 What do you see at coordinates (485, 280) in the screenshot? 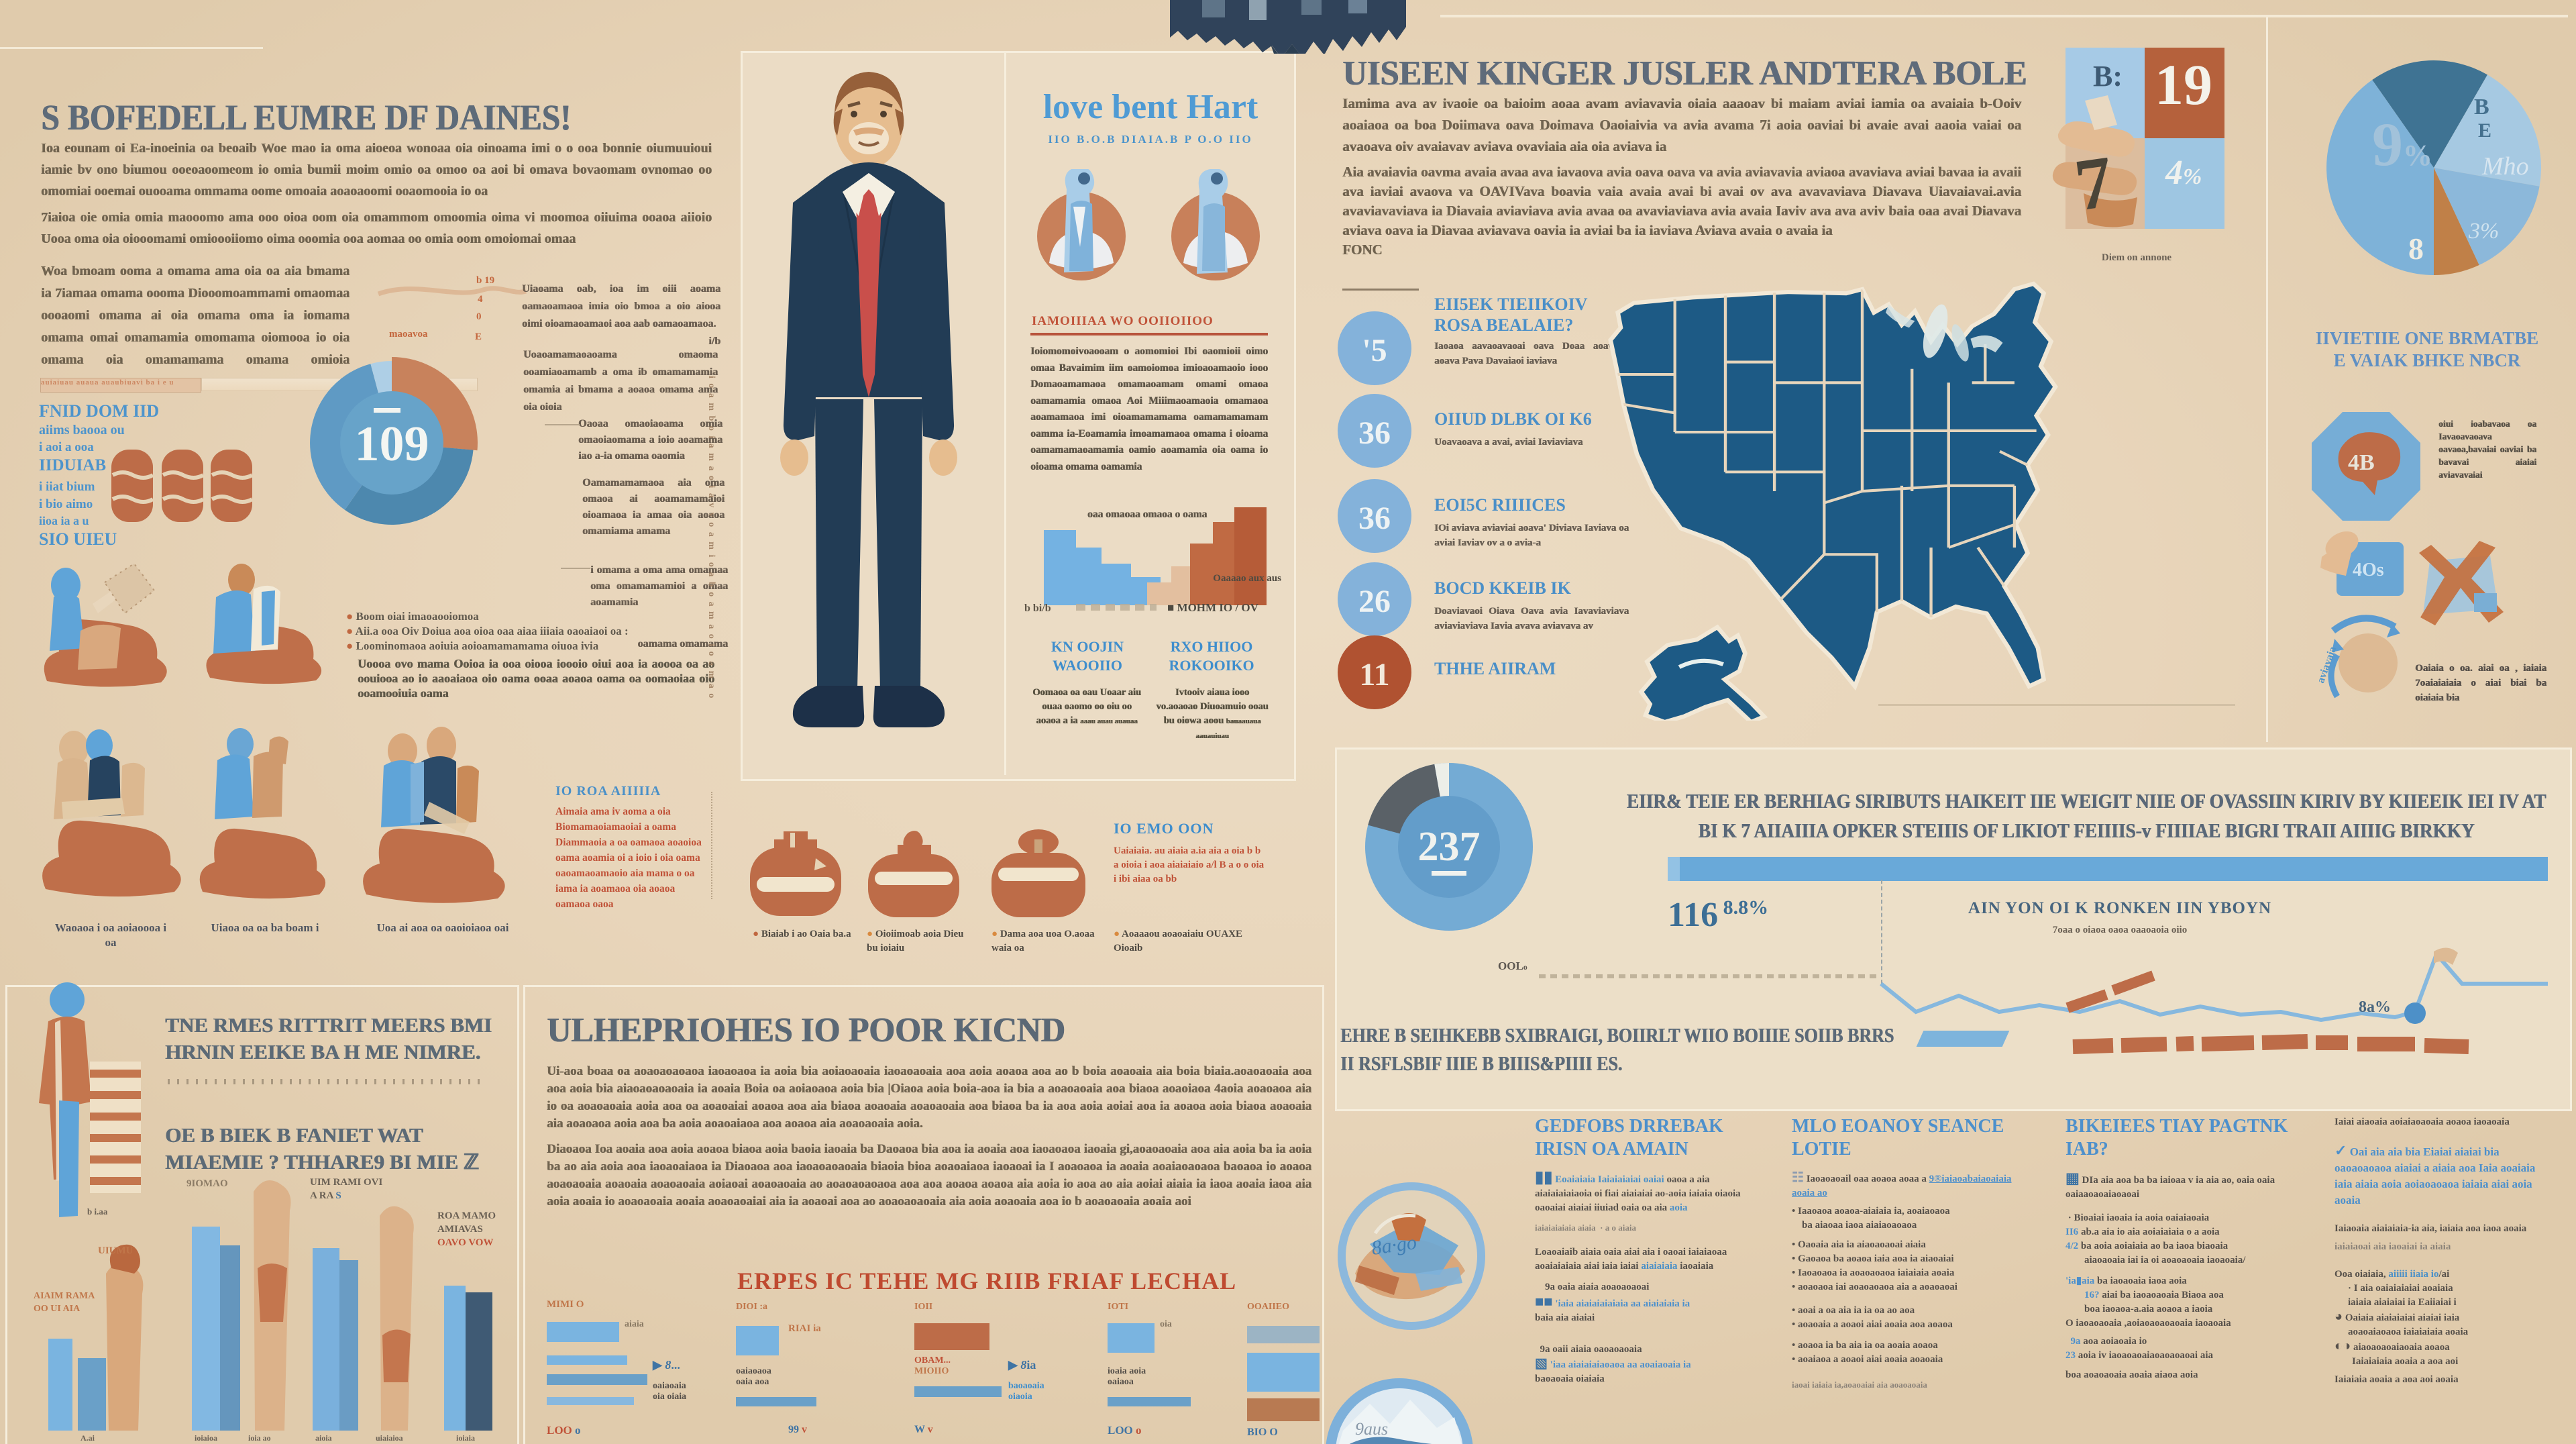
I see `svg-text: b 19` at bounding box center [485, 280].